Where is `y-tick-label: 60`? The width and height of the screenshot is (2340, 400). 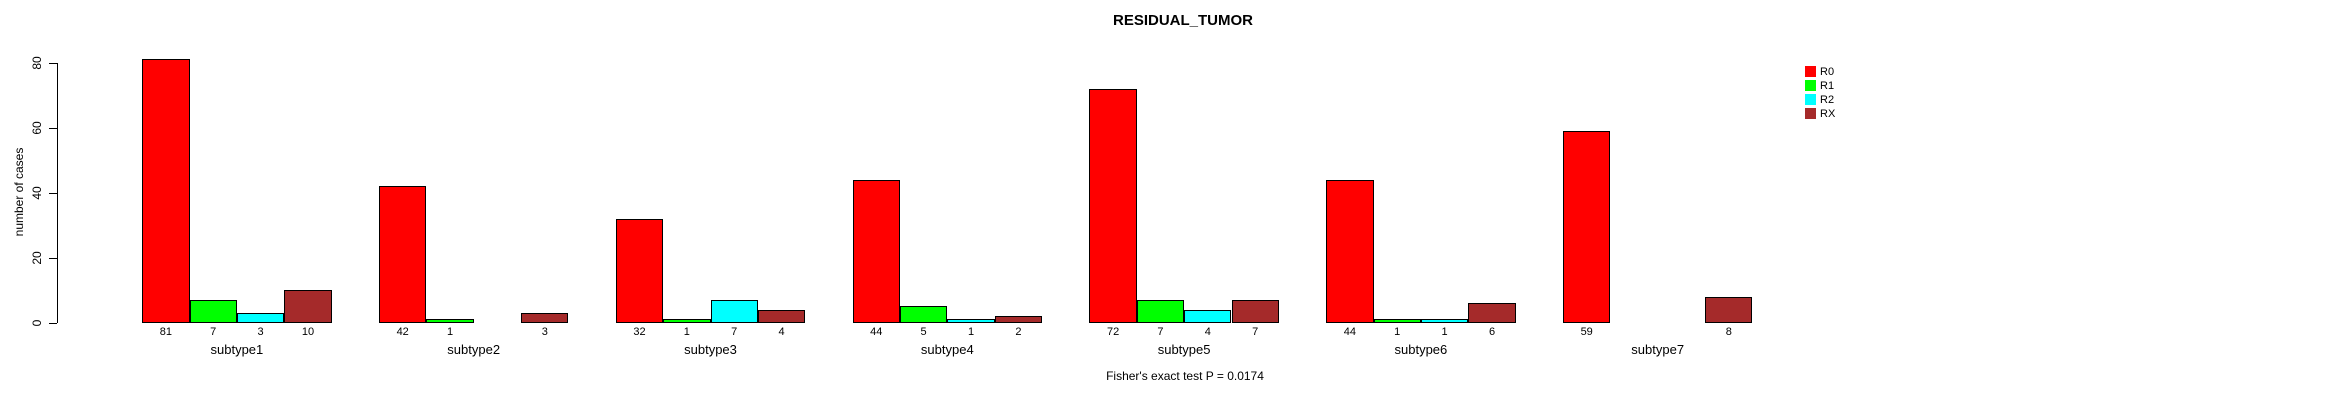
y-tick-label: 60 is located at coordinates (37, 127).